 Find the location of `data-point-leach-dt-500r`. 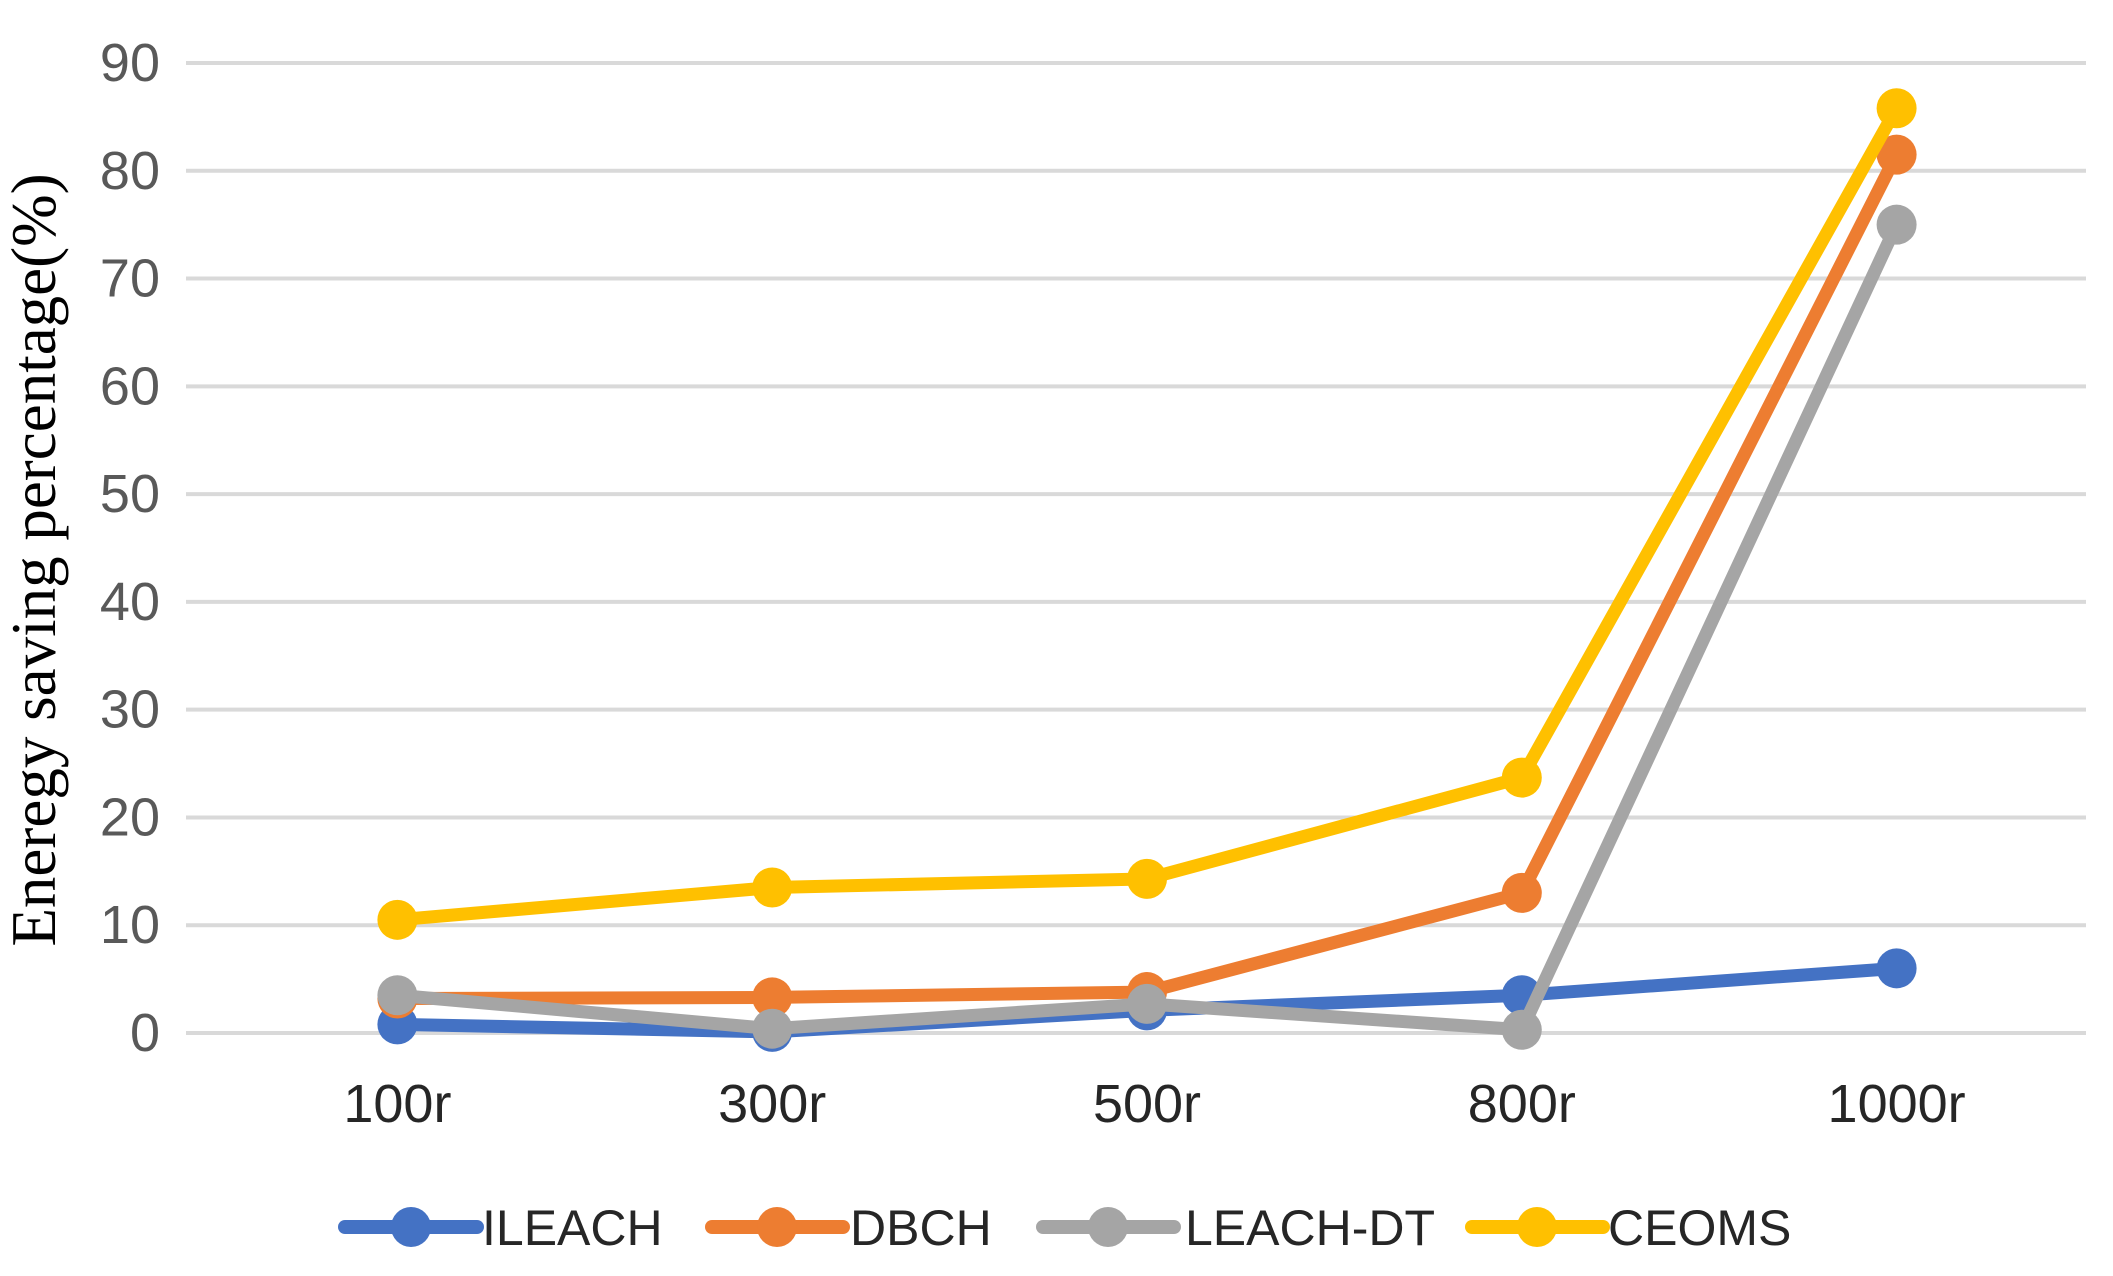

data-point-leach-dt-500r is located at coordinates (1147, 1003).